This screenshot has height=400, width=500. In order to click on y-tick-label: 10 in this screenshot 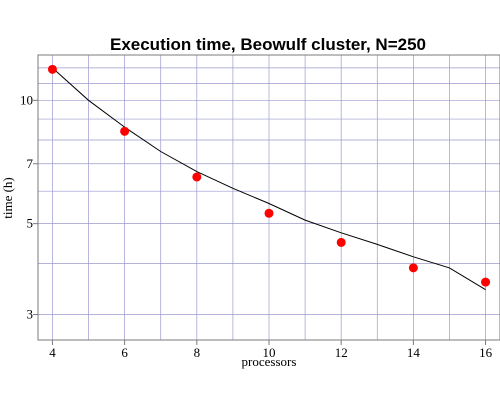, I will do `click(26, 99)`.